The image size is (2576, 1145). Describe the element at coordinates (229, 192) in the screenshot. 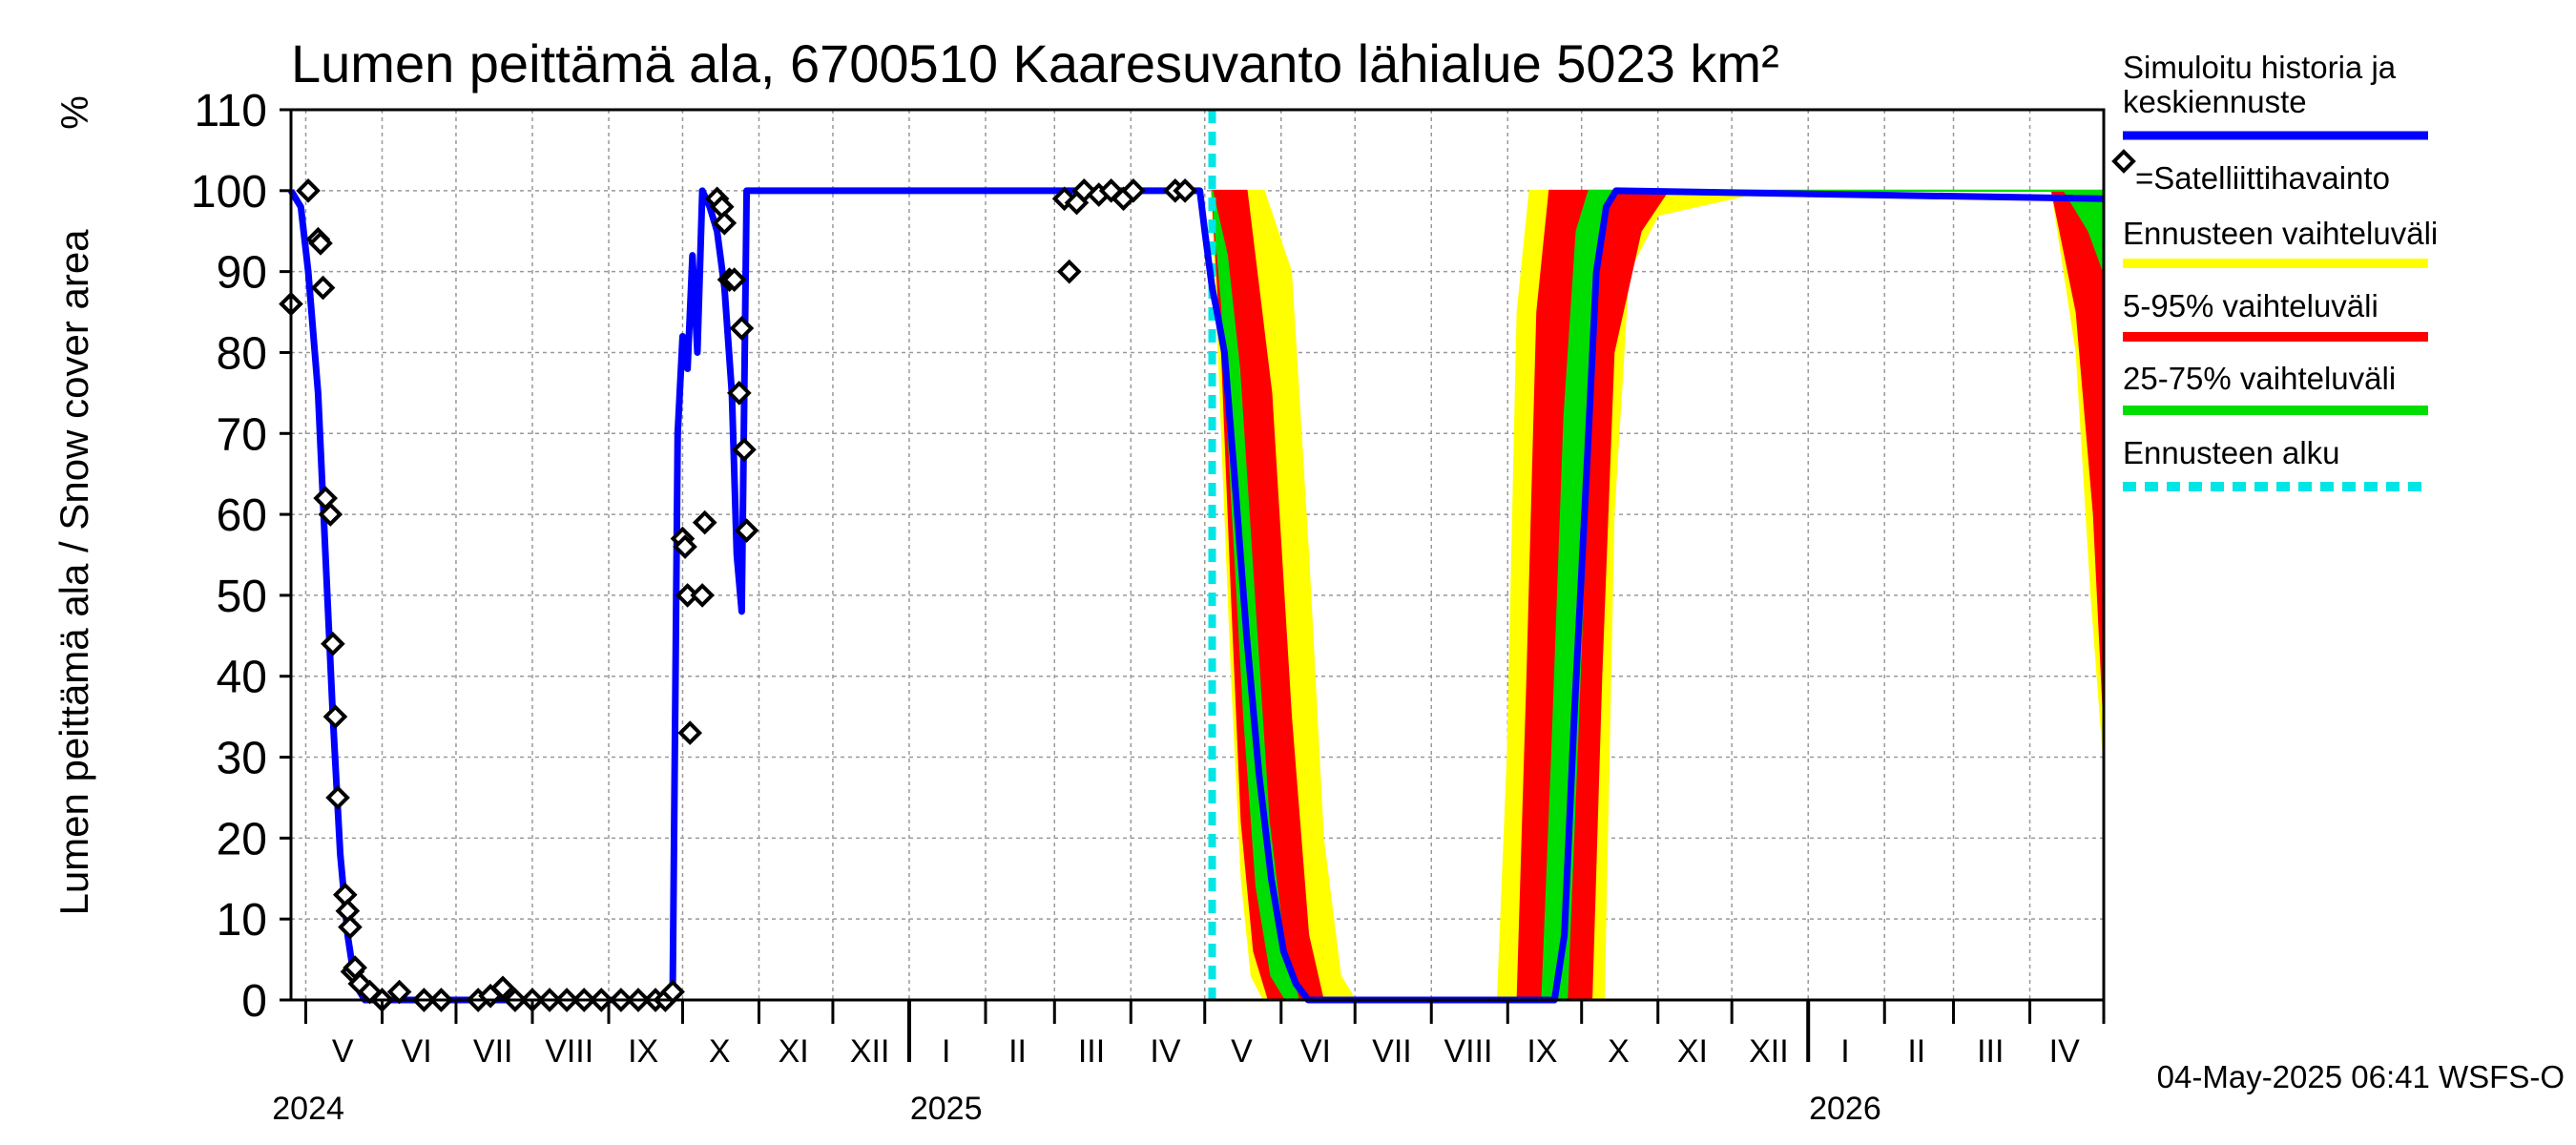

I see `y-tick-label: 100` at that location.